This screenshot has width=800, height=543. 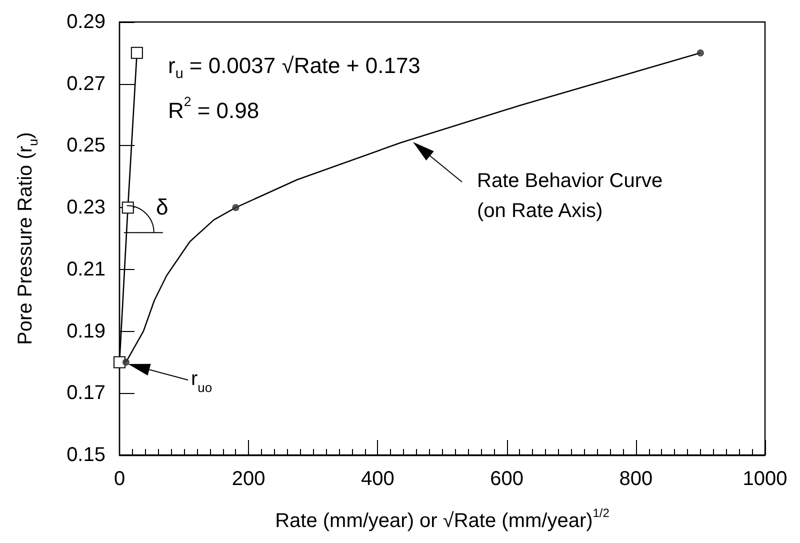 What do you see at coordinates (86, 393) in the screenshot?
I see `y-tick-label: 0.17` at bounding box center [86, 393].